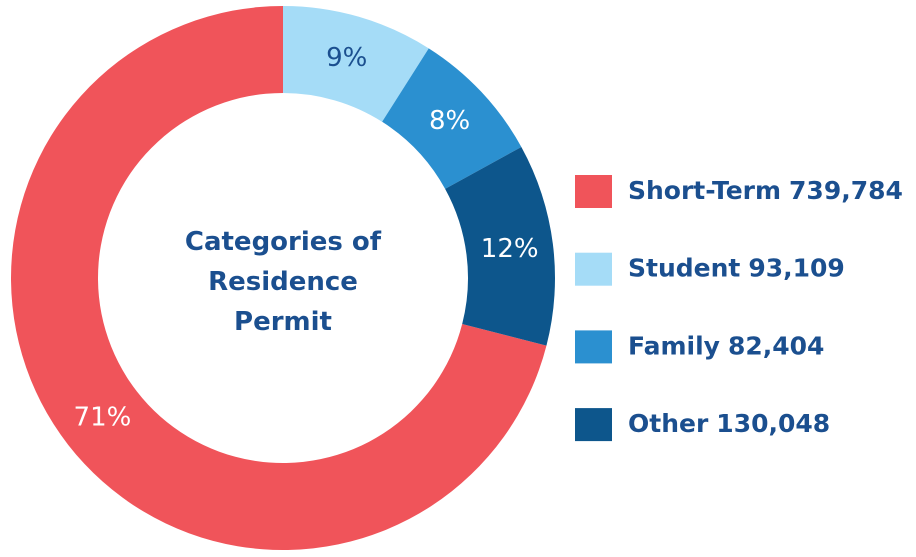 The image size is (916, 557). I want to click on legend-label: Student 93,109, so click(736, 268).